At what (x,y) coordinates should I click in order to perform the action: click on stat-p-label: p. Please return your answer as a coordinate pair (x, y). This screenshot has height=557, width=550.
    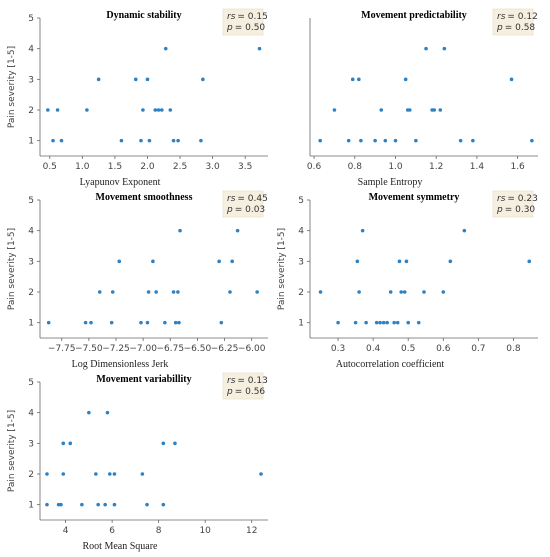
    Looking at the image, I should click on (229, 392).